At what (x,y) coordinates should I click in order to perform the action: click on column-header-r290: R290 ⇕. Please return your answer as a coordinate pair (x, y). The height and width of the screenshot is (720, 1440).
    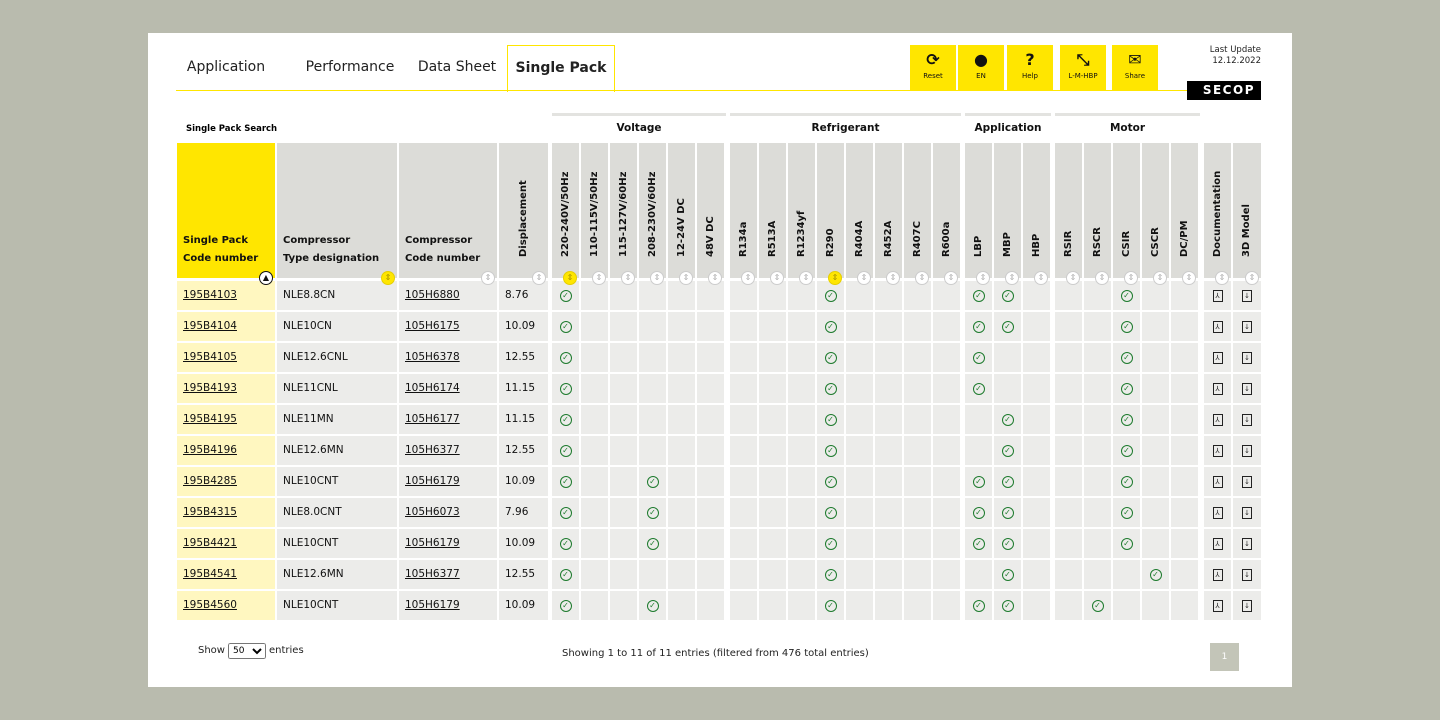
    Looking at the image, I should click on (830, 214).